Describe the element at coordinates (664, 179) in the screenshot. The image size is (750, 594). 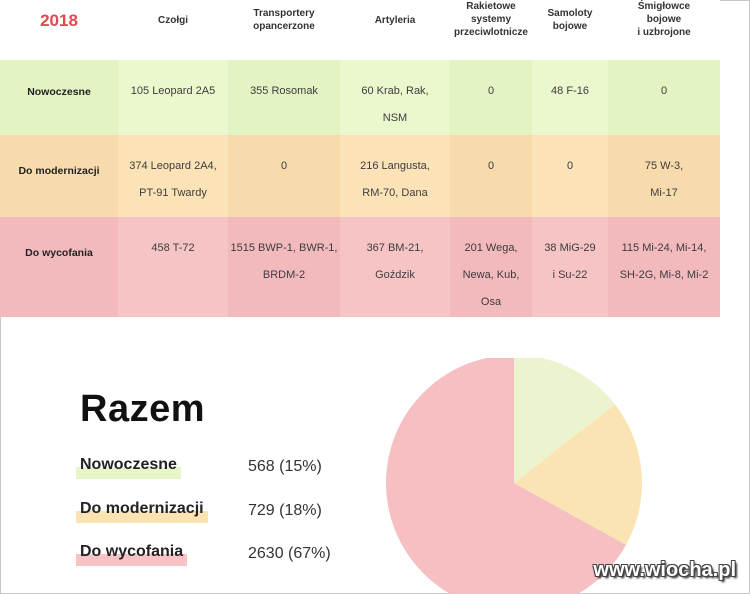
I see `table-cell: 75 W-3, Mi-17` at that location.